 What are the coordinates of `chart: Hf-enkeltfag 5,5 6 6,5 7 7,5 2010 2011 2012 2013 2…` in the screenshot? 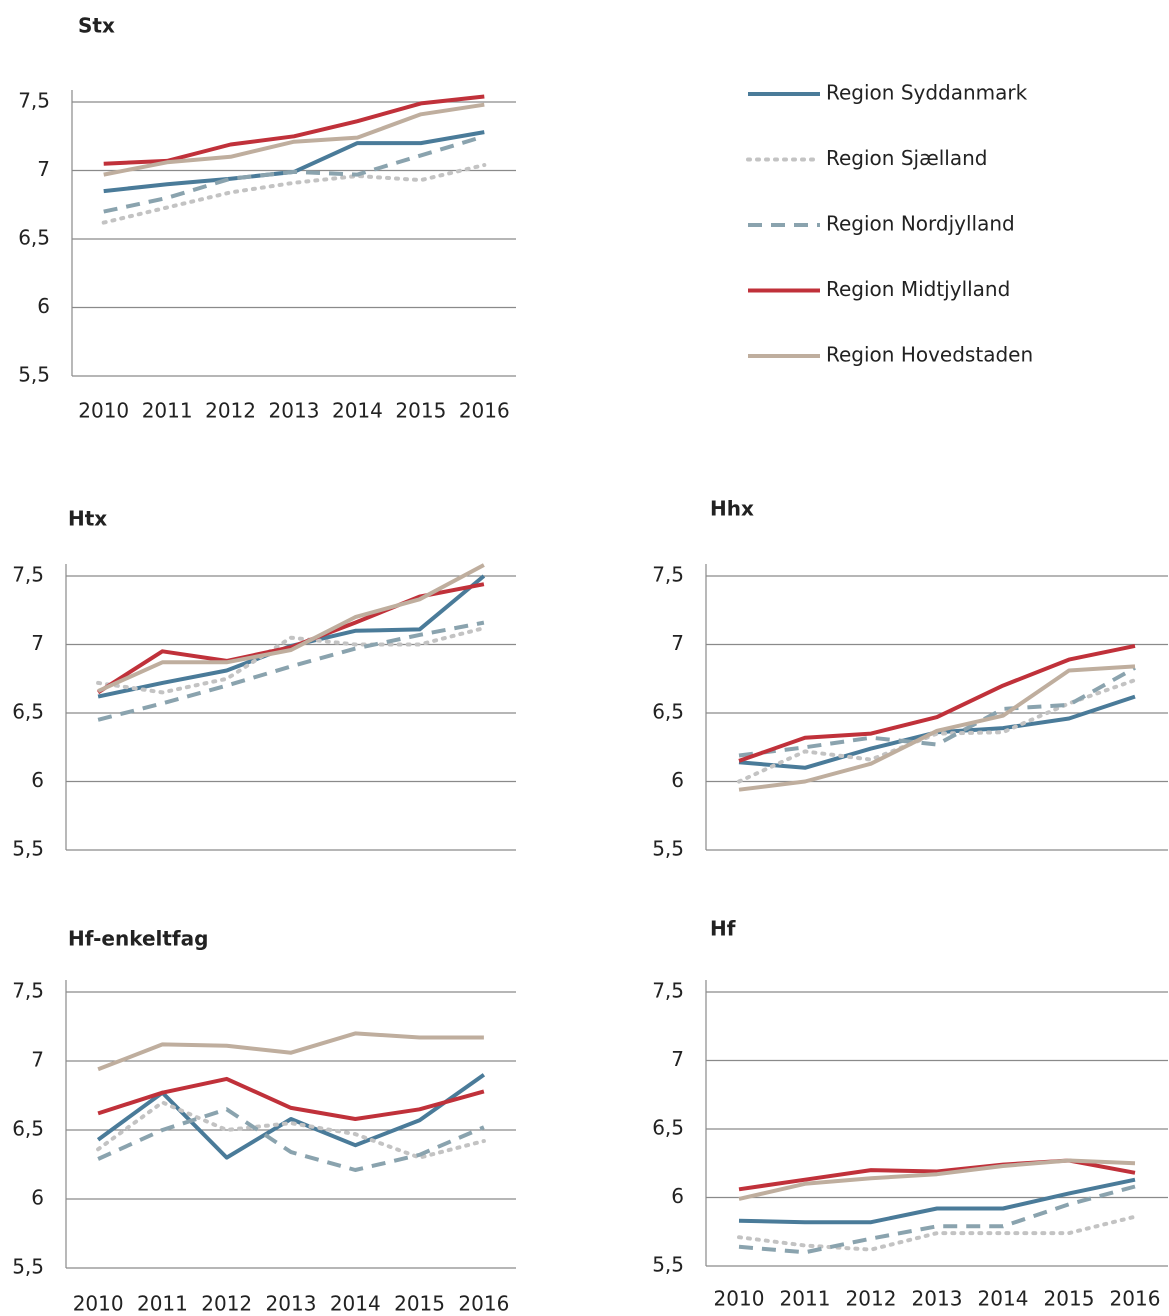 It's located at (264, 1121).